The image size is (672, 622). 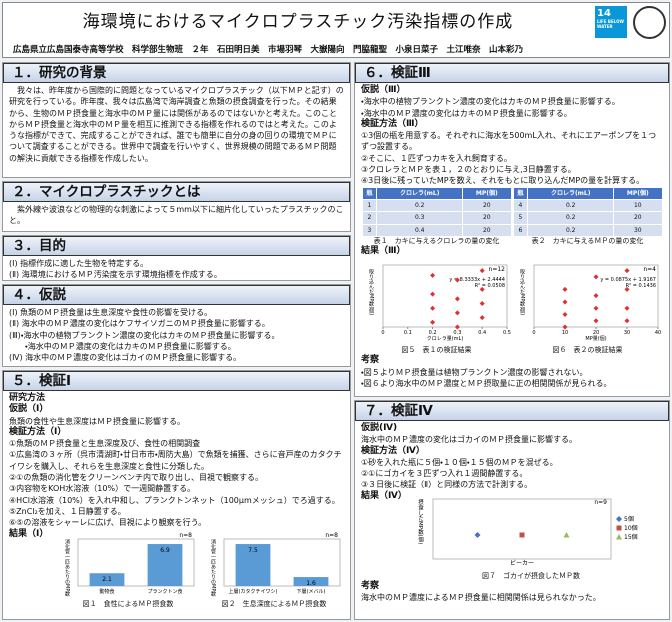 I want to click on section-heading: １．研究の背景, so click(x=176, y=73).